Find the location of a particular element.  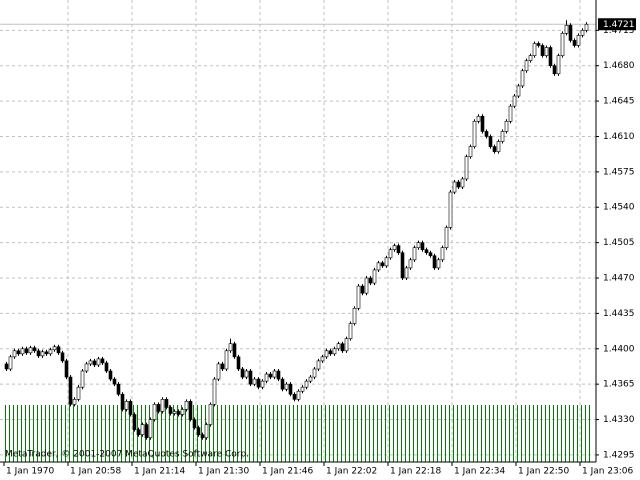

y-tick-label: 1.4435 is located at coordinates (619, 314).